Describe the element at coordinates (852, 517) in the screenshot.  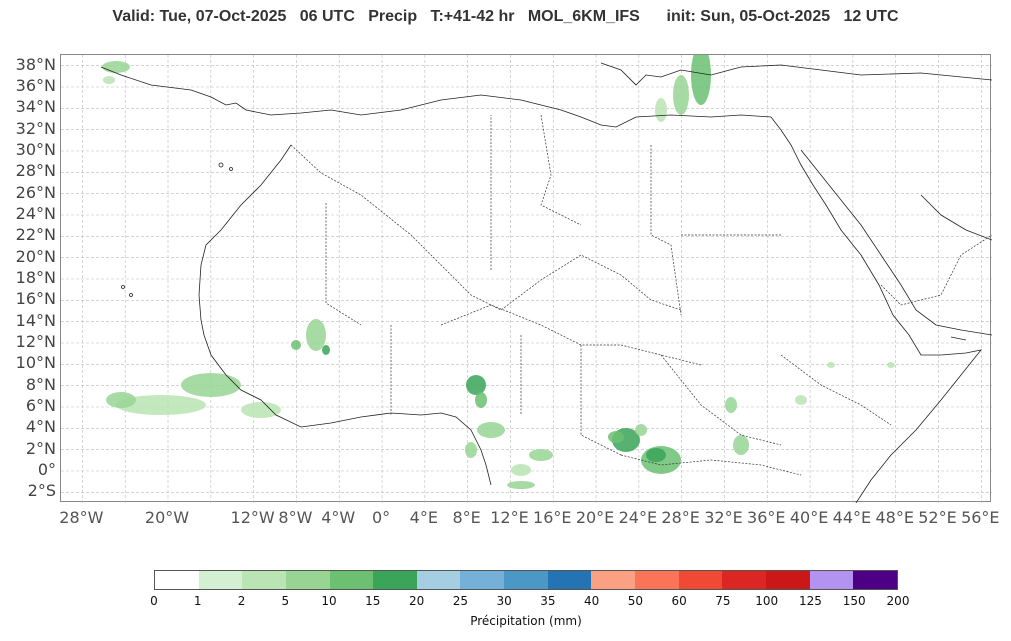
I see `lon-label: 44°E` at that location.